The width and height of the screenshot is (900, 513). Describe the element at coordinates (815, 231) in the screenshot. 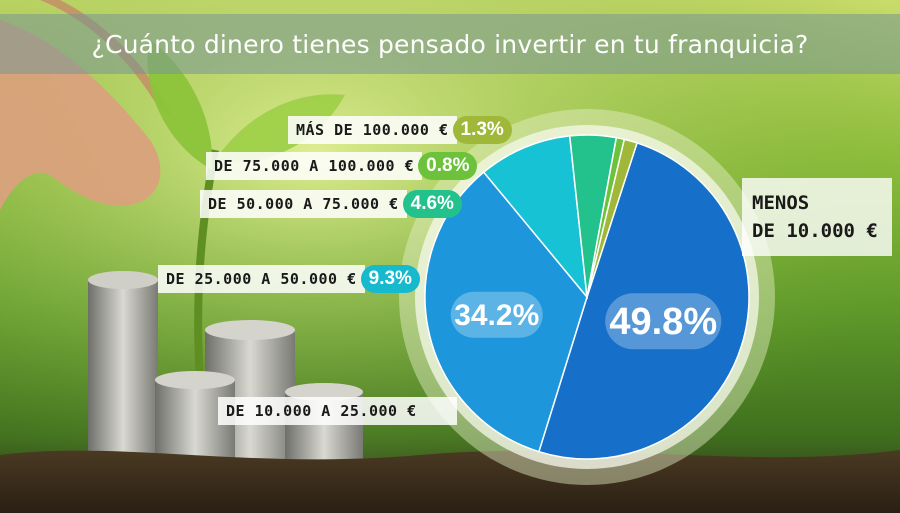

I see `label-line-2: DE 10.000 €` at that location.